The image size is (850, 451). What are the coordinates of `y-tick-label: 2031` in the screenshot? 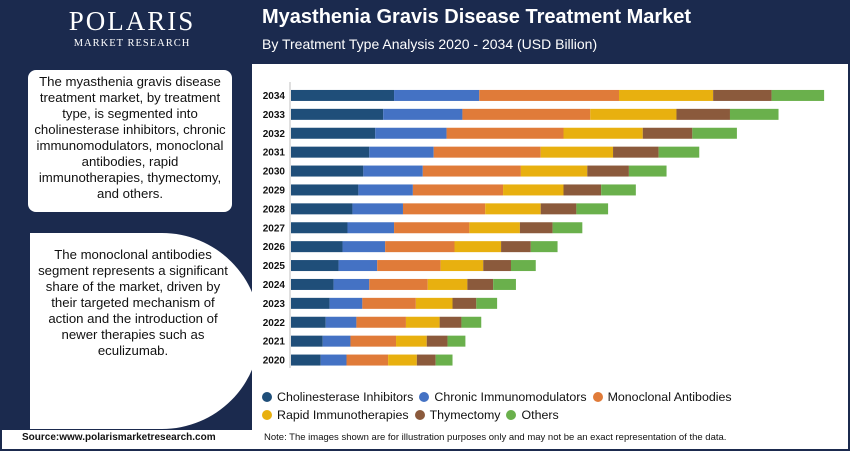 It's located at (274, 153).